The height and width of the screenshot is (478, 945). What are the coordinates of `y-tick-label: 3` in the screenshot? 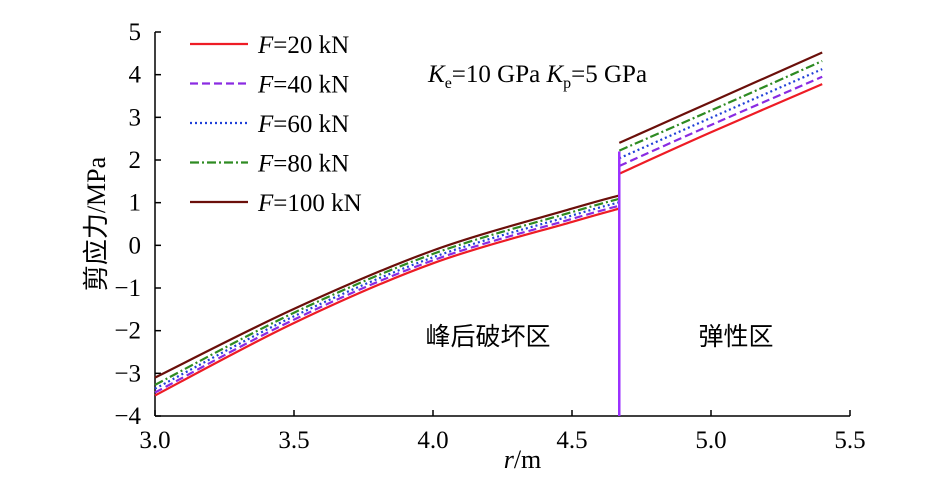 It's located at (135, 117).